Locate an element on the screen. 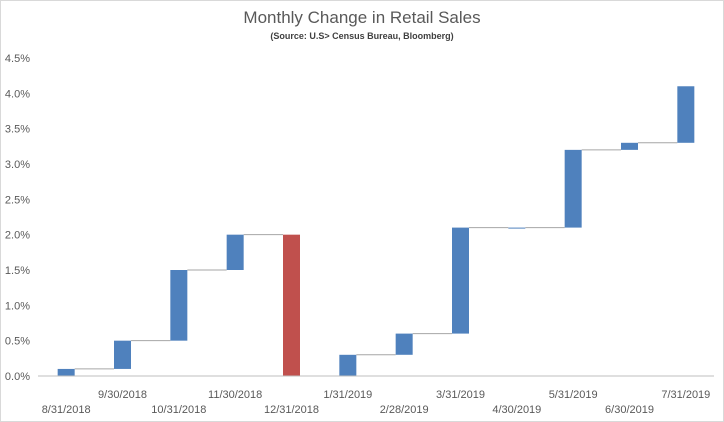  y-tick-label: 1.5% is located at coordinates (17, 271).